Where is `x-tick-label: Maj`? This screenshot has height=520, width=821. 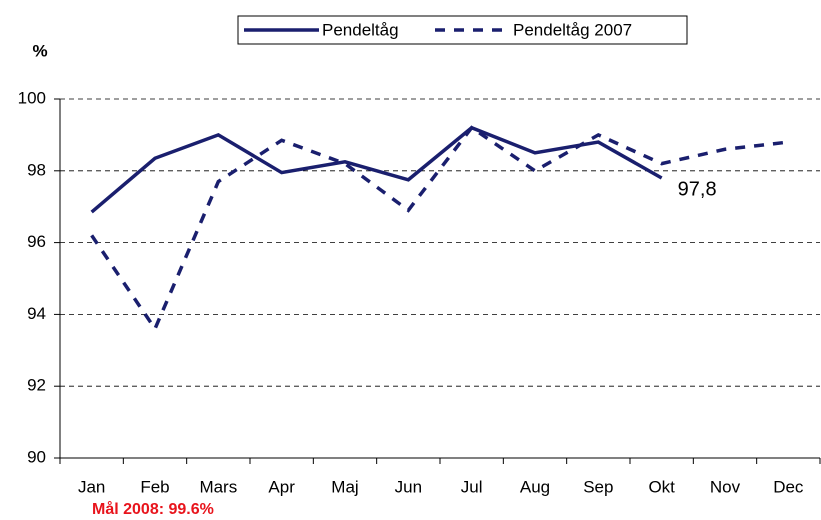 x-tick-label: Maj is located at coordinates (344, 486).